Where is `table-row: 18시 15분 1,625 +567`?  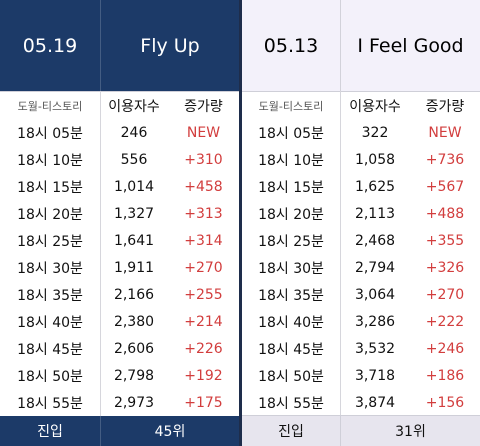 table-row: 18시 15분 1,625 +567 is located at coordinates (361, 186).